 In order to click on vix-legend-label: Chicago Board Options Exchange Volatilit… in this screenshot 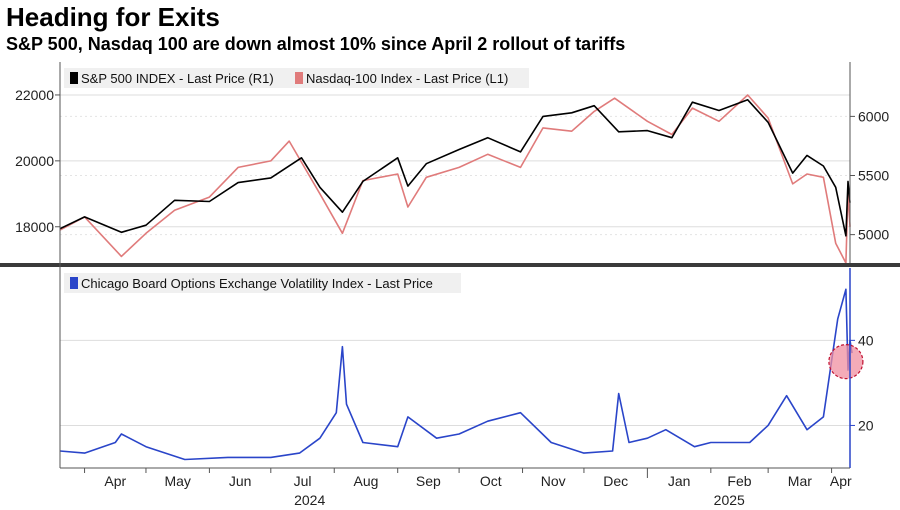, I will do `click(257, 283)`.